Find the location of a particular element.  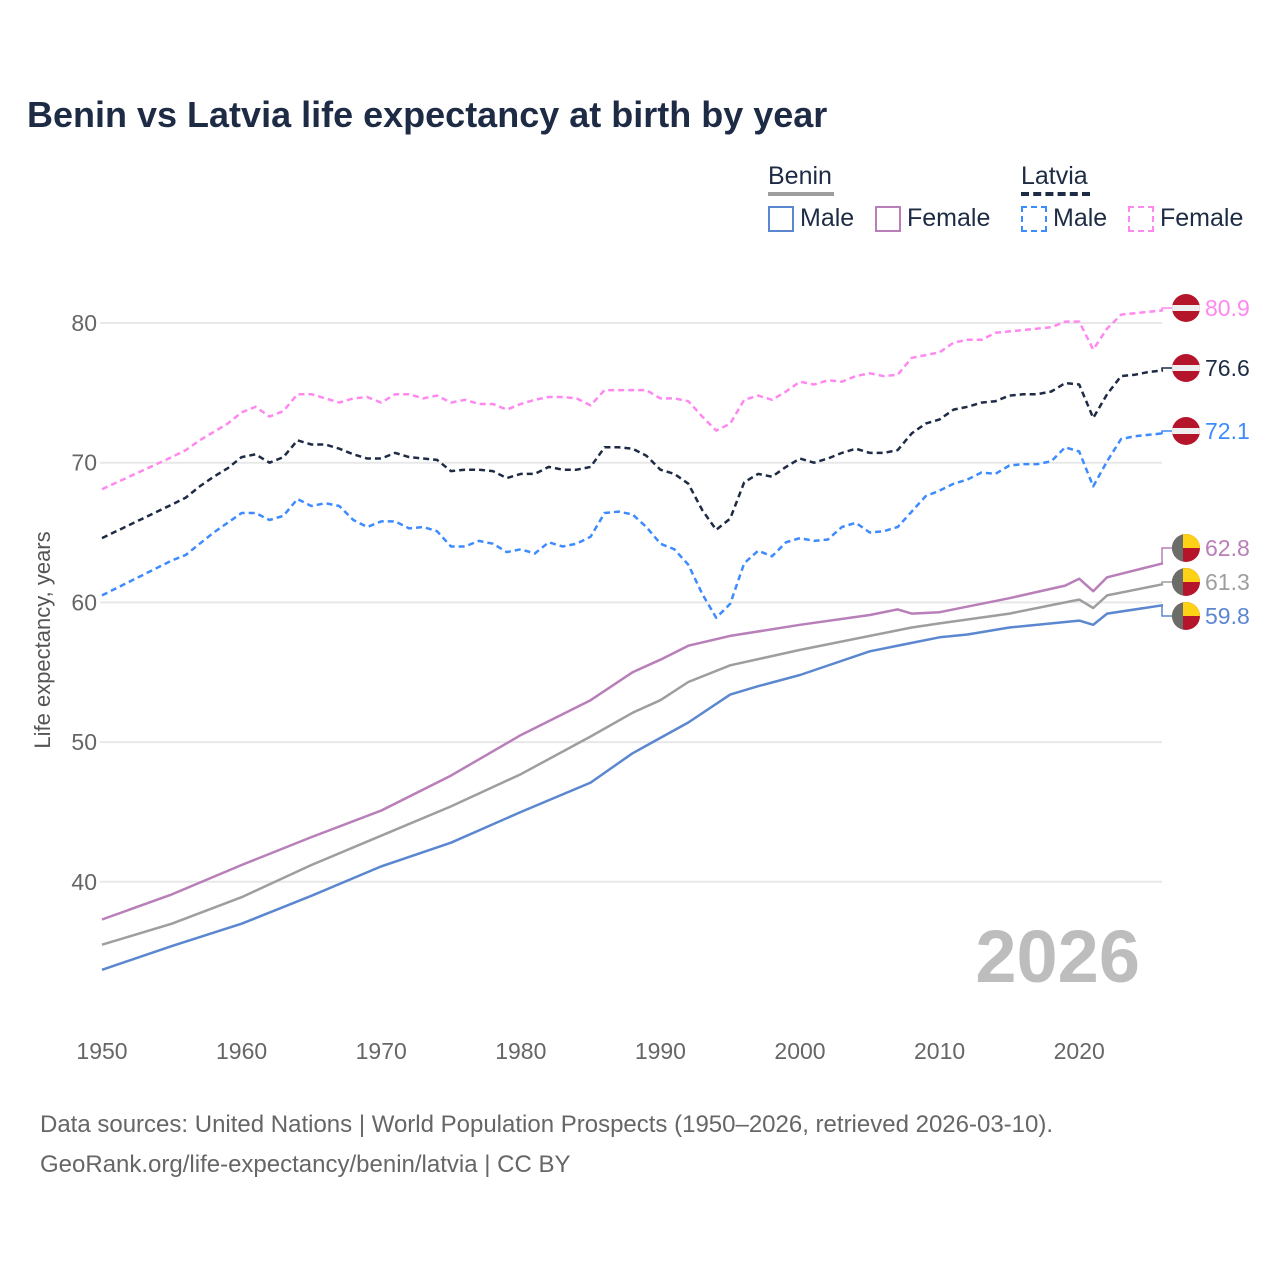

series-line-latvia-female is located at coordinates (632, 400).